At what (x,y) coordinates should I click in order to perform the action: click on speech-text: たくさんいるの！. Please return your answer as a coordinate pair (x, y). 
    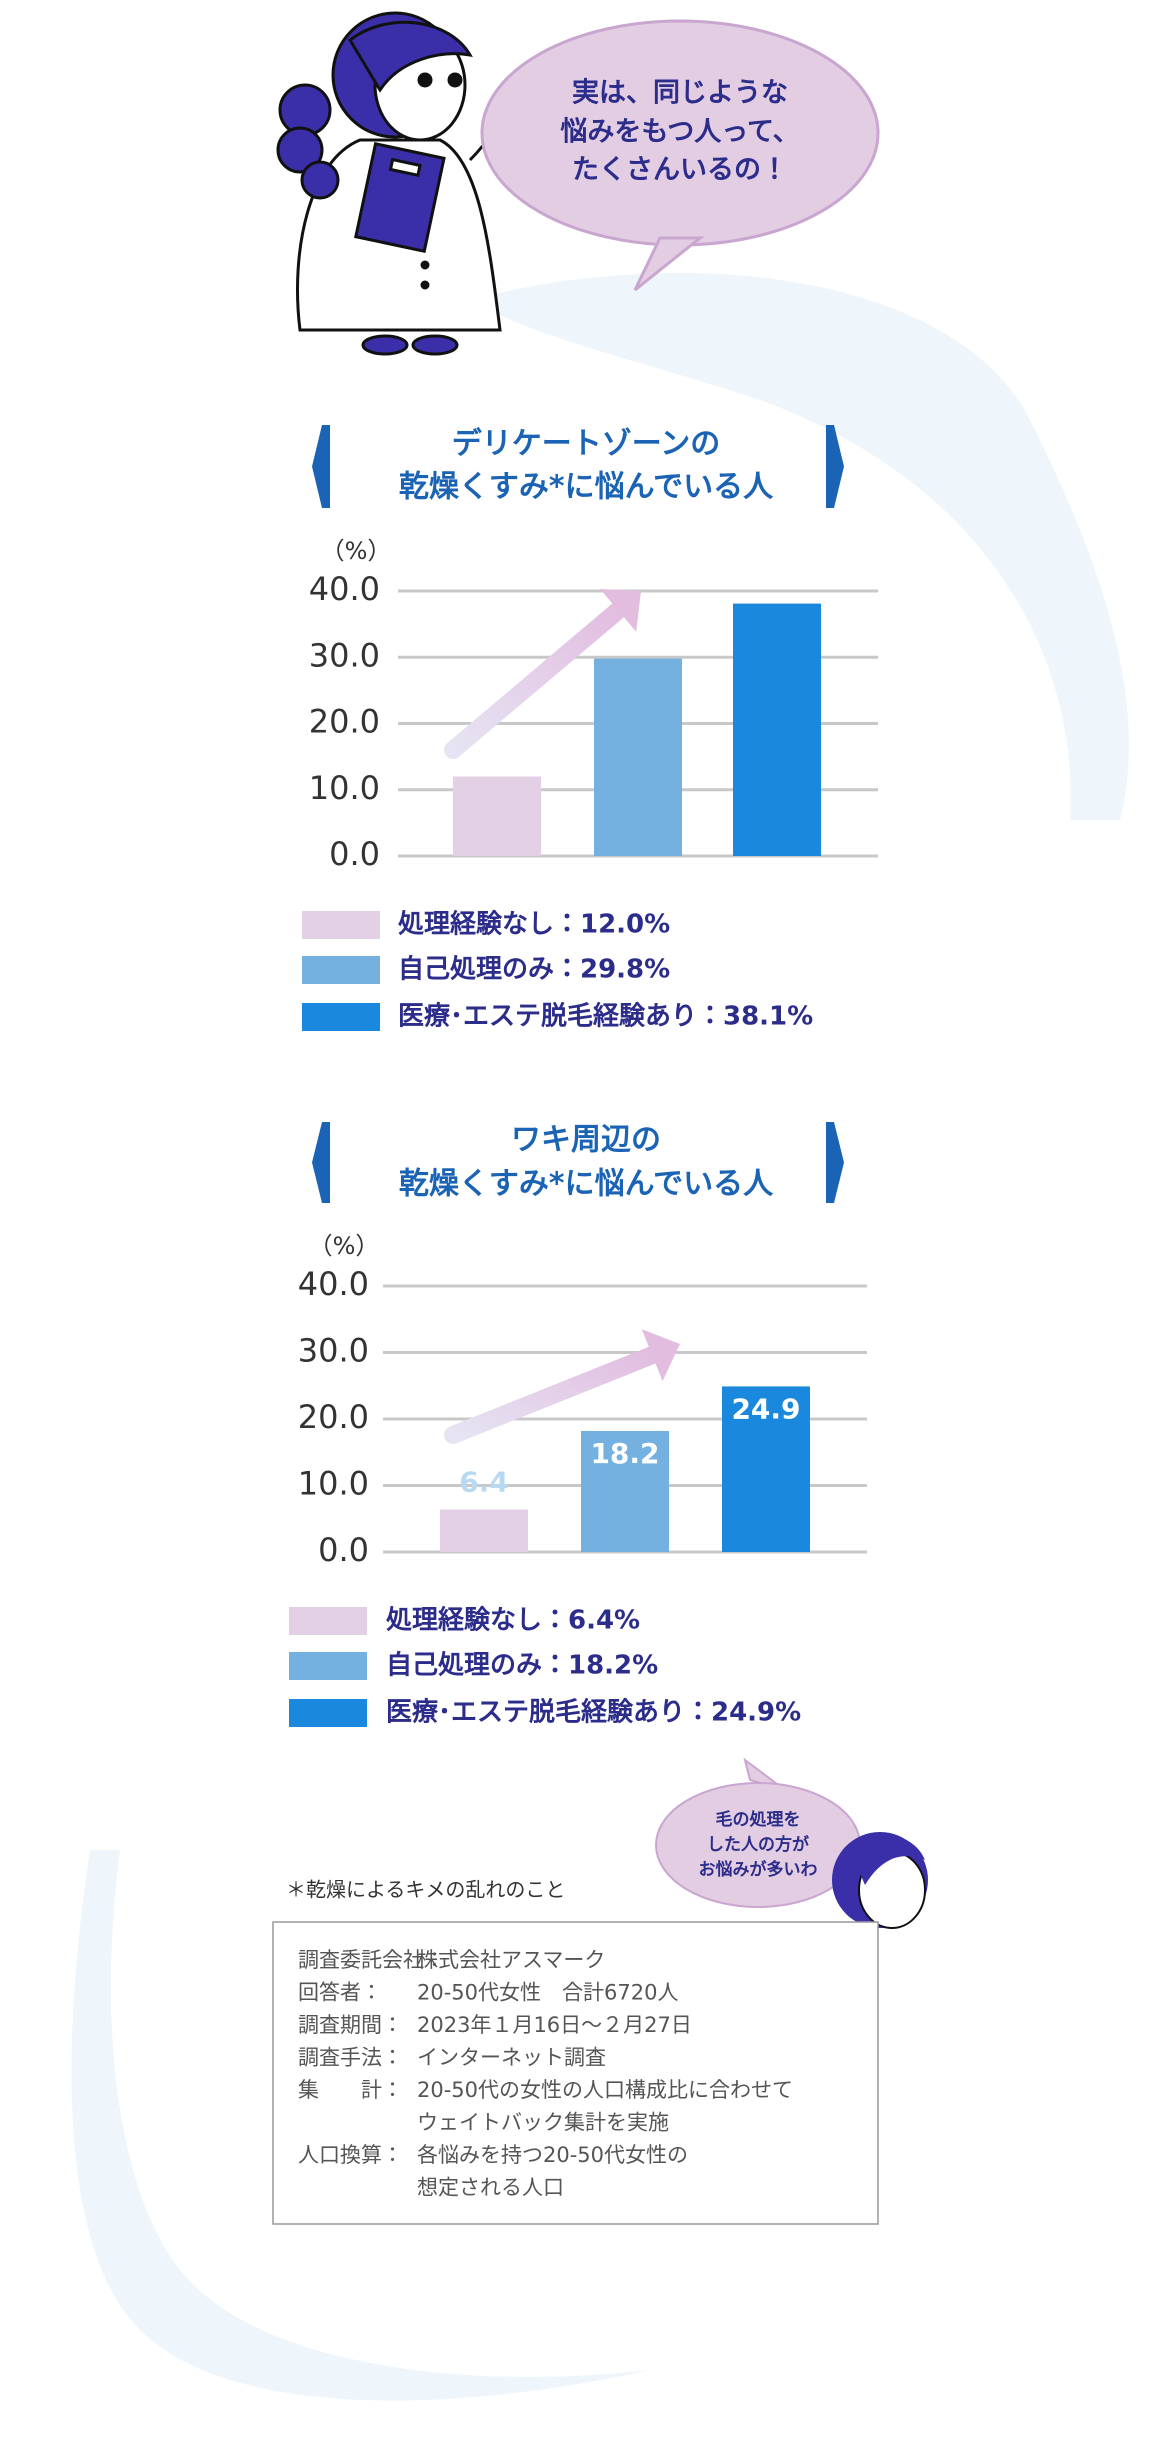
    Looking at the image, I should click on (680, 170).